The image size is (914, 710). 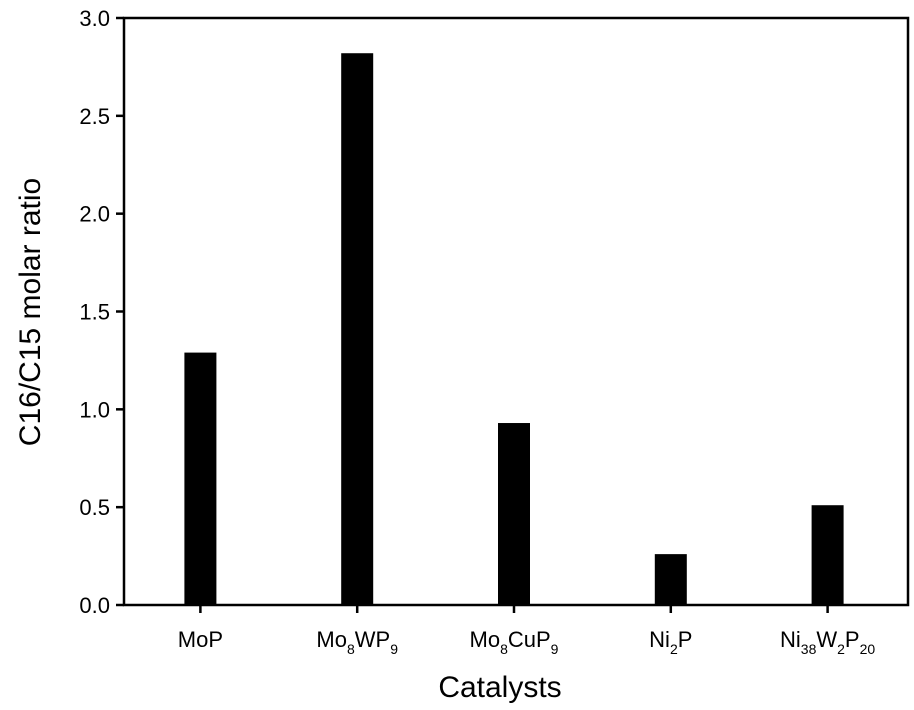 I want to click on x-tick-label: MoP, so click(x=200, y=639).